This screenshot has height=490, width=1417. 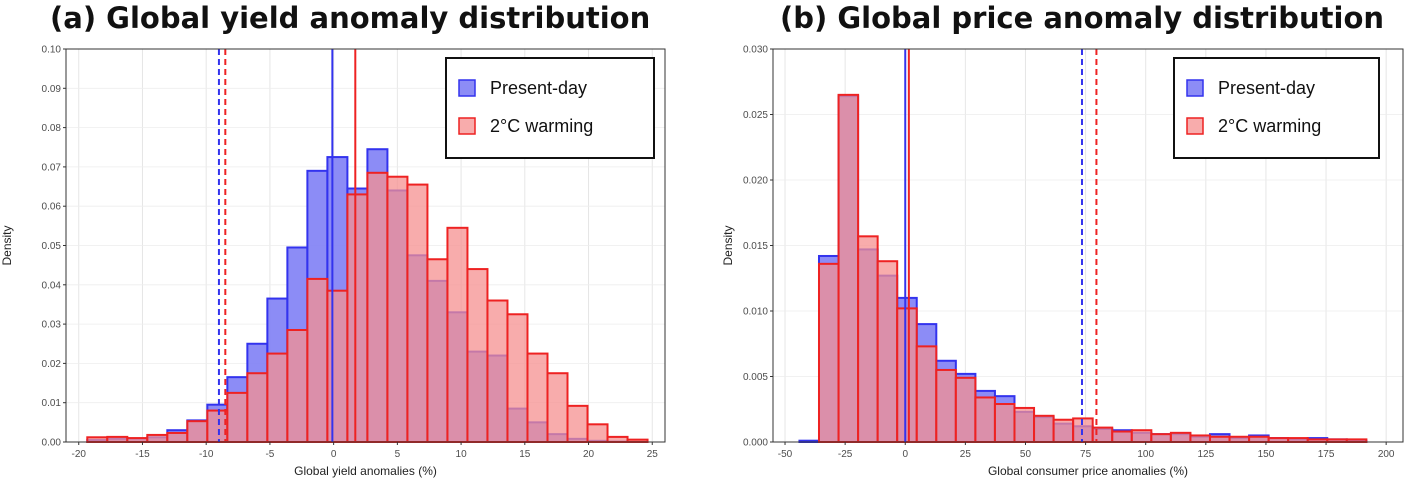 I want to click on x-tick-label: 175, so click(x=1326, y=454).